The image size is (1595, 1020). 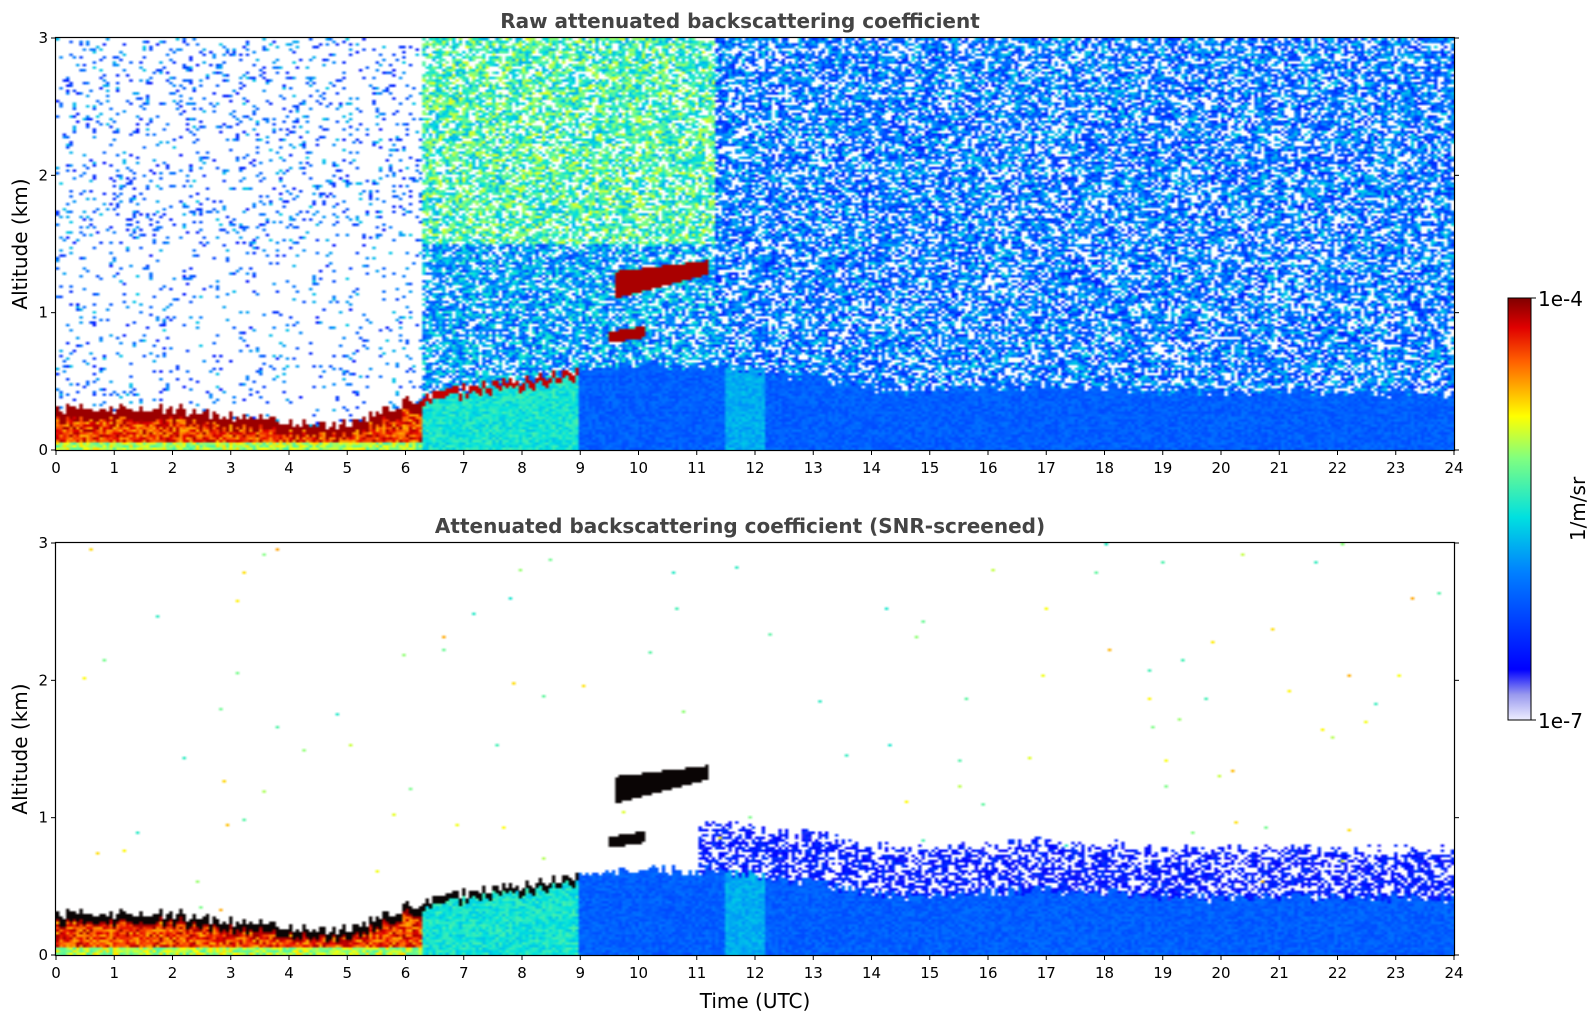 I want to click on panel-screened-xlabel: Time (UTC), so click(x=755, y=1001).